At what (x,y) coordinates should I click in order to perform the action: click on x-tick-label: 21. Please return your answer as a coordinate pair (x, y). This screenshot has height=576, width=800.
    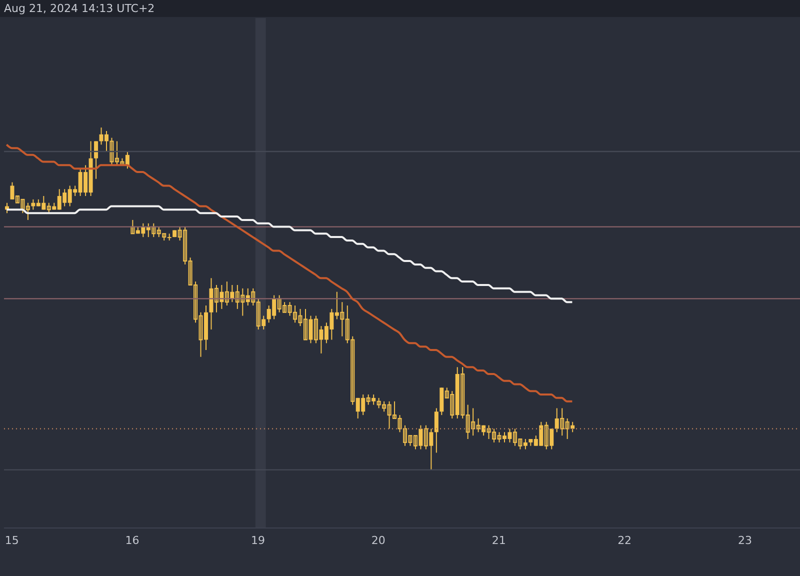
    Looking at the image, I should click on (499, 540).